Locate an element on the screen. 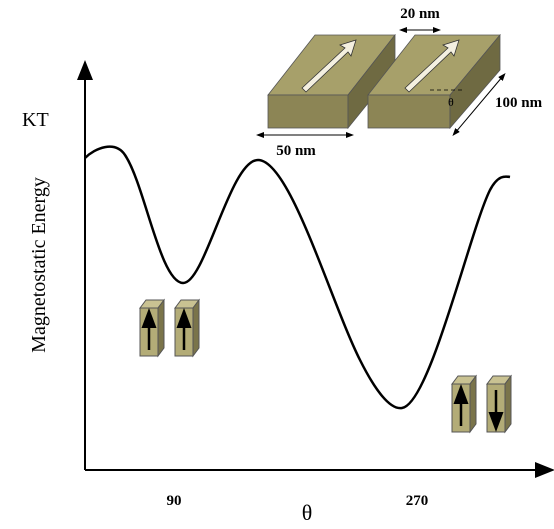 Image resolution: width=554 pixels, height=529 pixels. gap-label: 20 nm is located at coordinates (420, 14).